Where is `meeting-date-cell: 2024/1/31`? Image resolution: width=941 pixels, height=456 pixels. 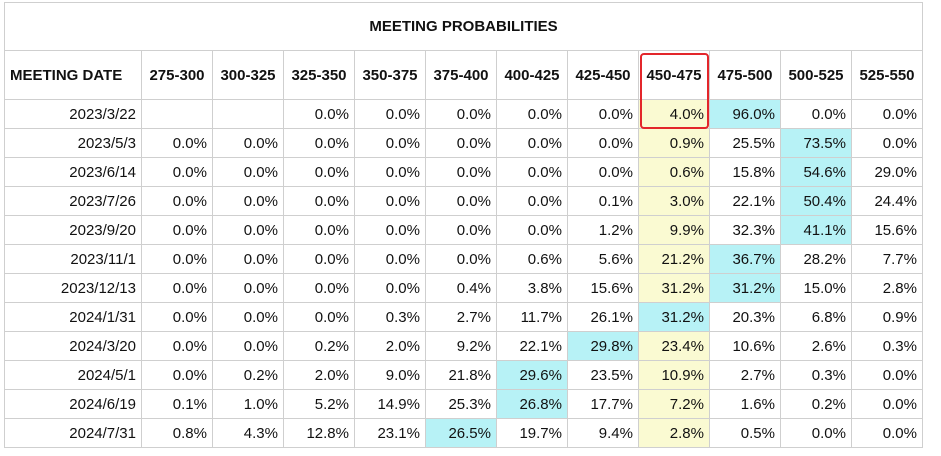
meeting-date-cell: 2024/1/31 is located at coordinates (73, 317).